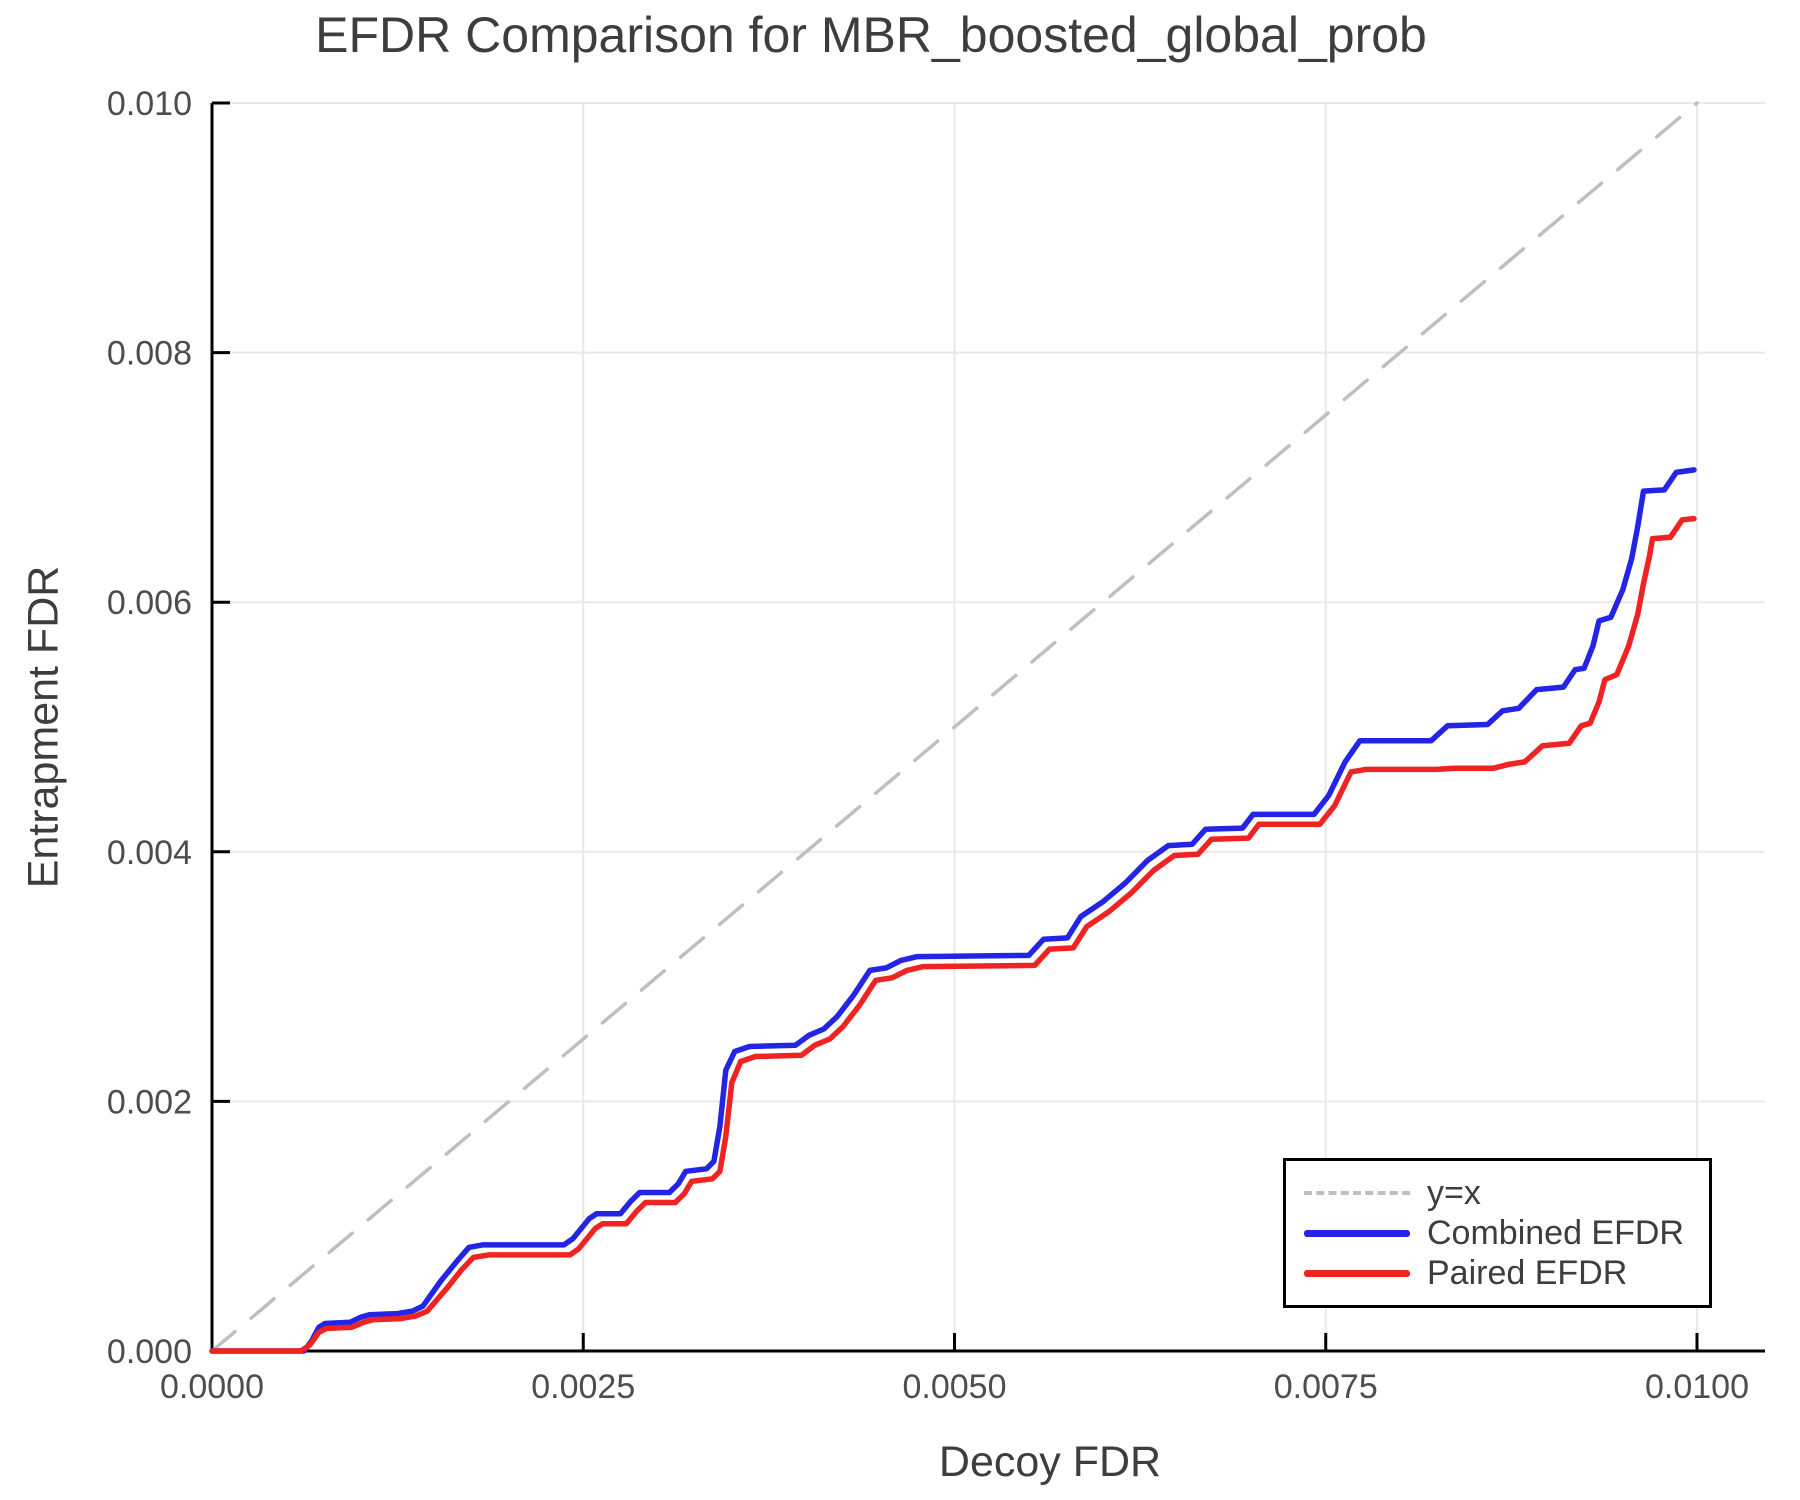 The height and width of the screenshot is (1500, 1800). I want to click on y-tick-label: 0.004, so click(149, 853).